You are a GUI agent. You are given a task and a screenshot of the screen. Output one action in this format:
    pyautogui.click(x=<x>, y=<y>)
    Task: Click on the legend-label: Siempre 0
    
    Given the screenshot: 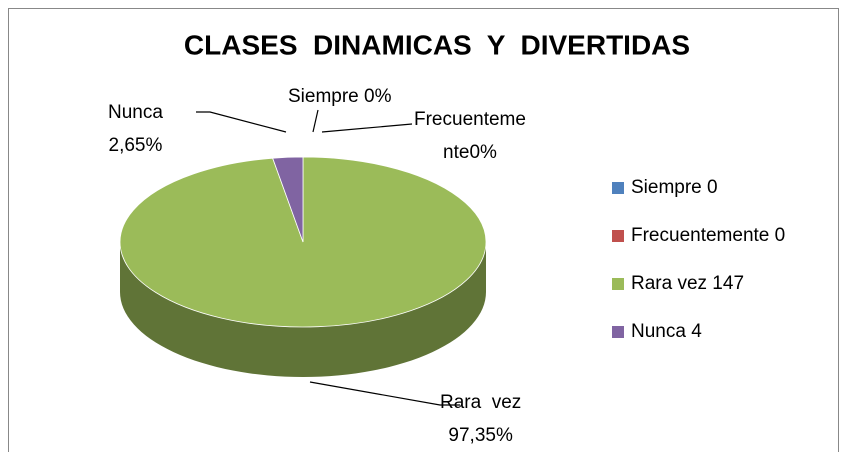 What is the action you would take?
    pyautogui.click(x=674, y=187)
    